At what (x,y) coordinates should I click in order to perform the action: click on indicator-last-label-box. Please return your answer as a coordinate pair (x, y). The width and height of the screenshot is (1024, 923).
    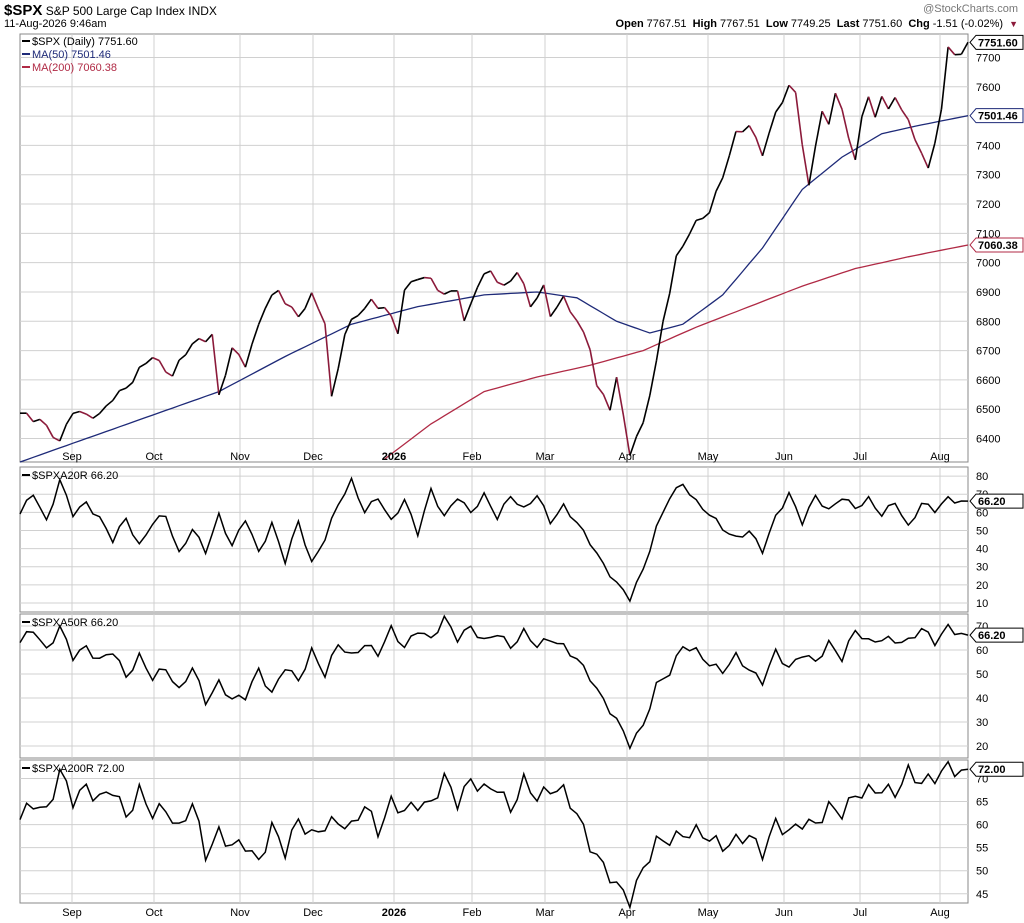
    Looking at the image, I should click on (996, 501).